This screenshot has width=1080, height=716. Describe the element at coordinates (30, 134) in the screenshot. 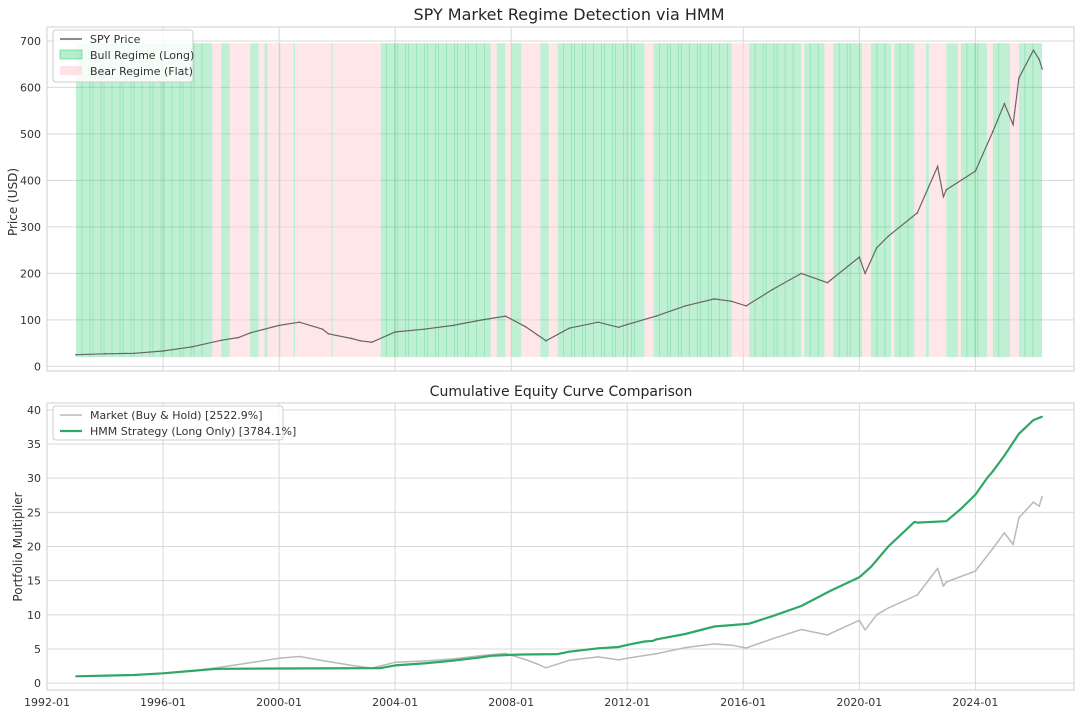

I see `y-tick-label: 500` at that location.